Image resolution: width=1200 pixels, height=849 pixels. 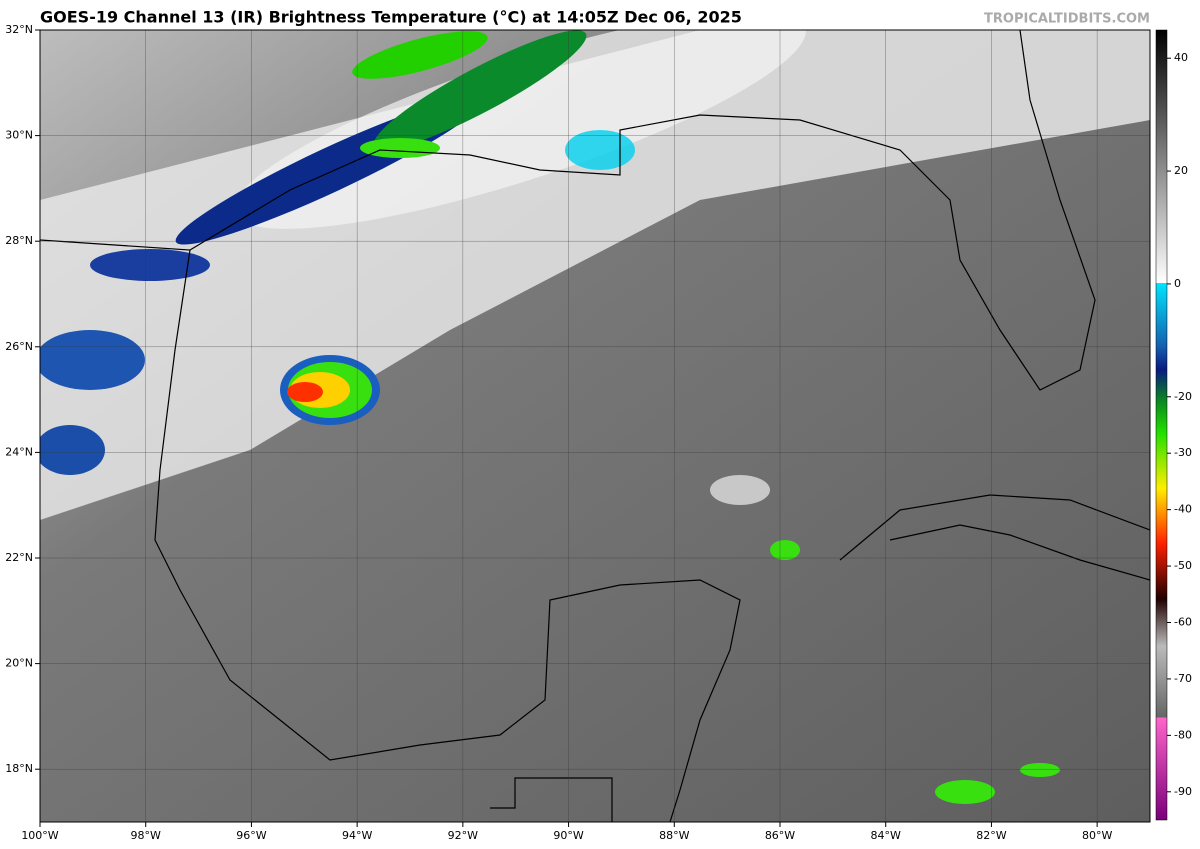 What do you see at coordinates (568, 835) in the screenshot?
I see `lon-label: 90°W` at bounding box center [568, 835].